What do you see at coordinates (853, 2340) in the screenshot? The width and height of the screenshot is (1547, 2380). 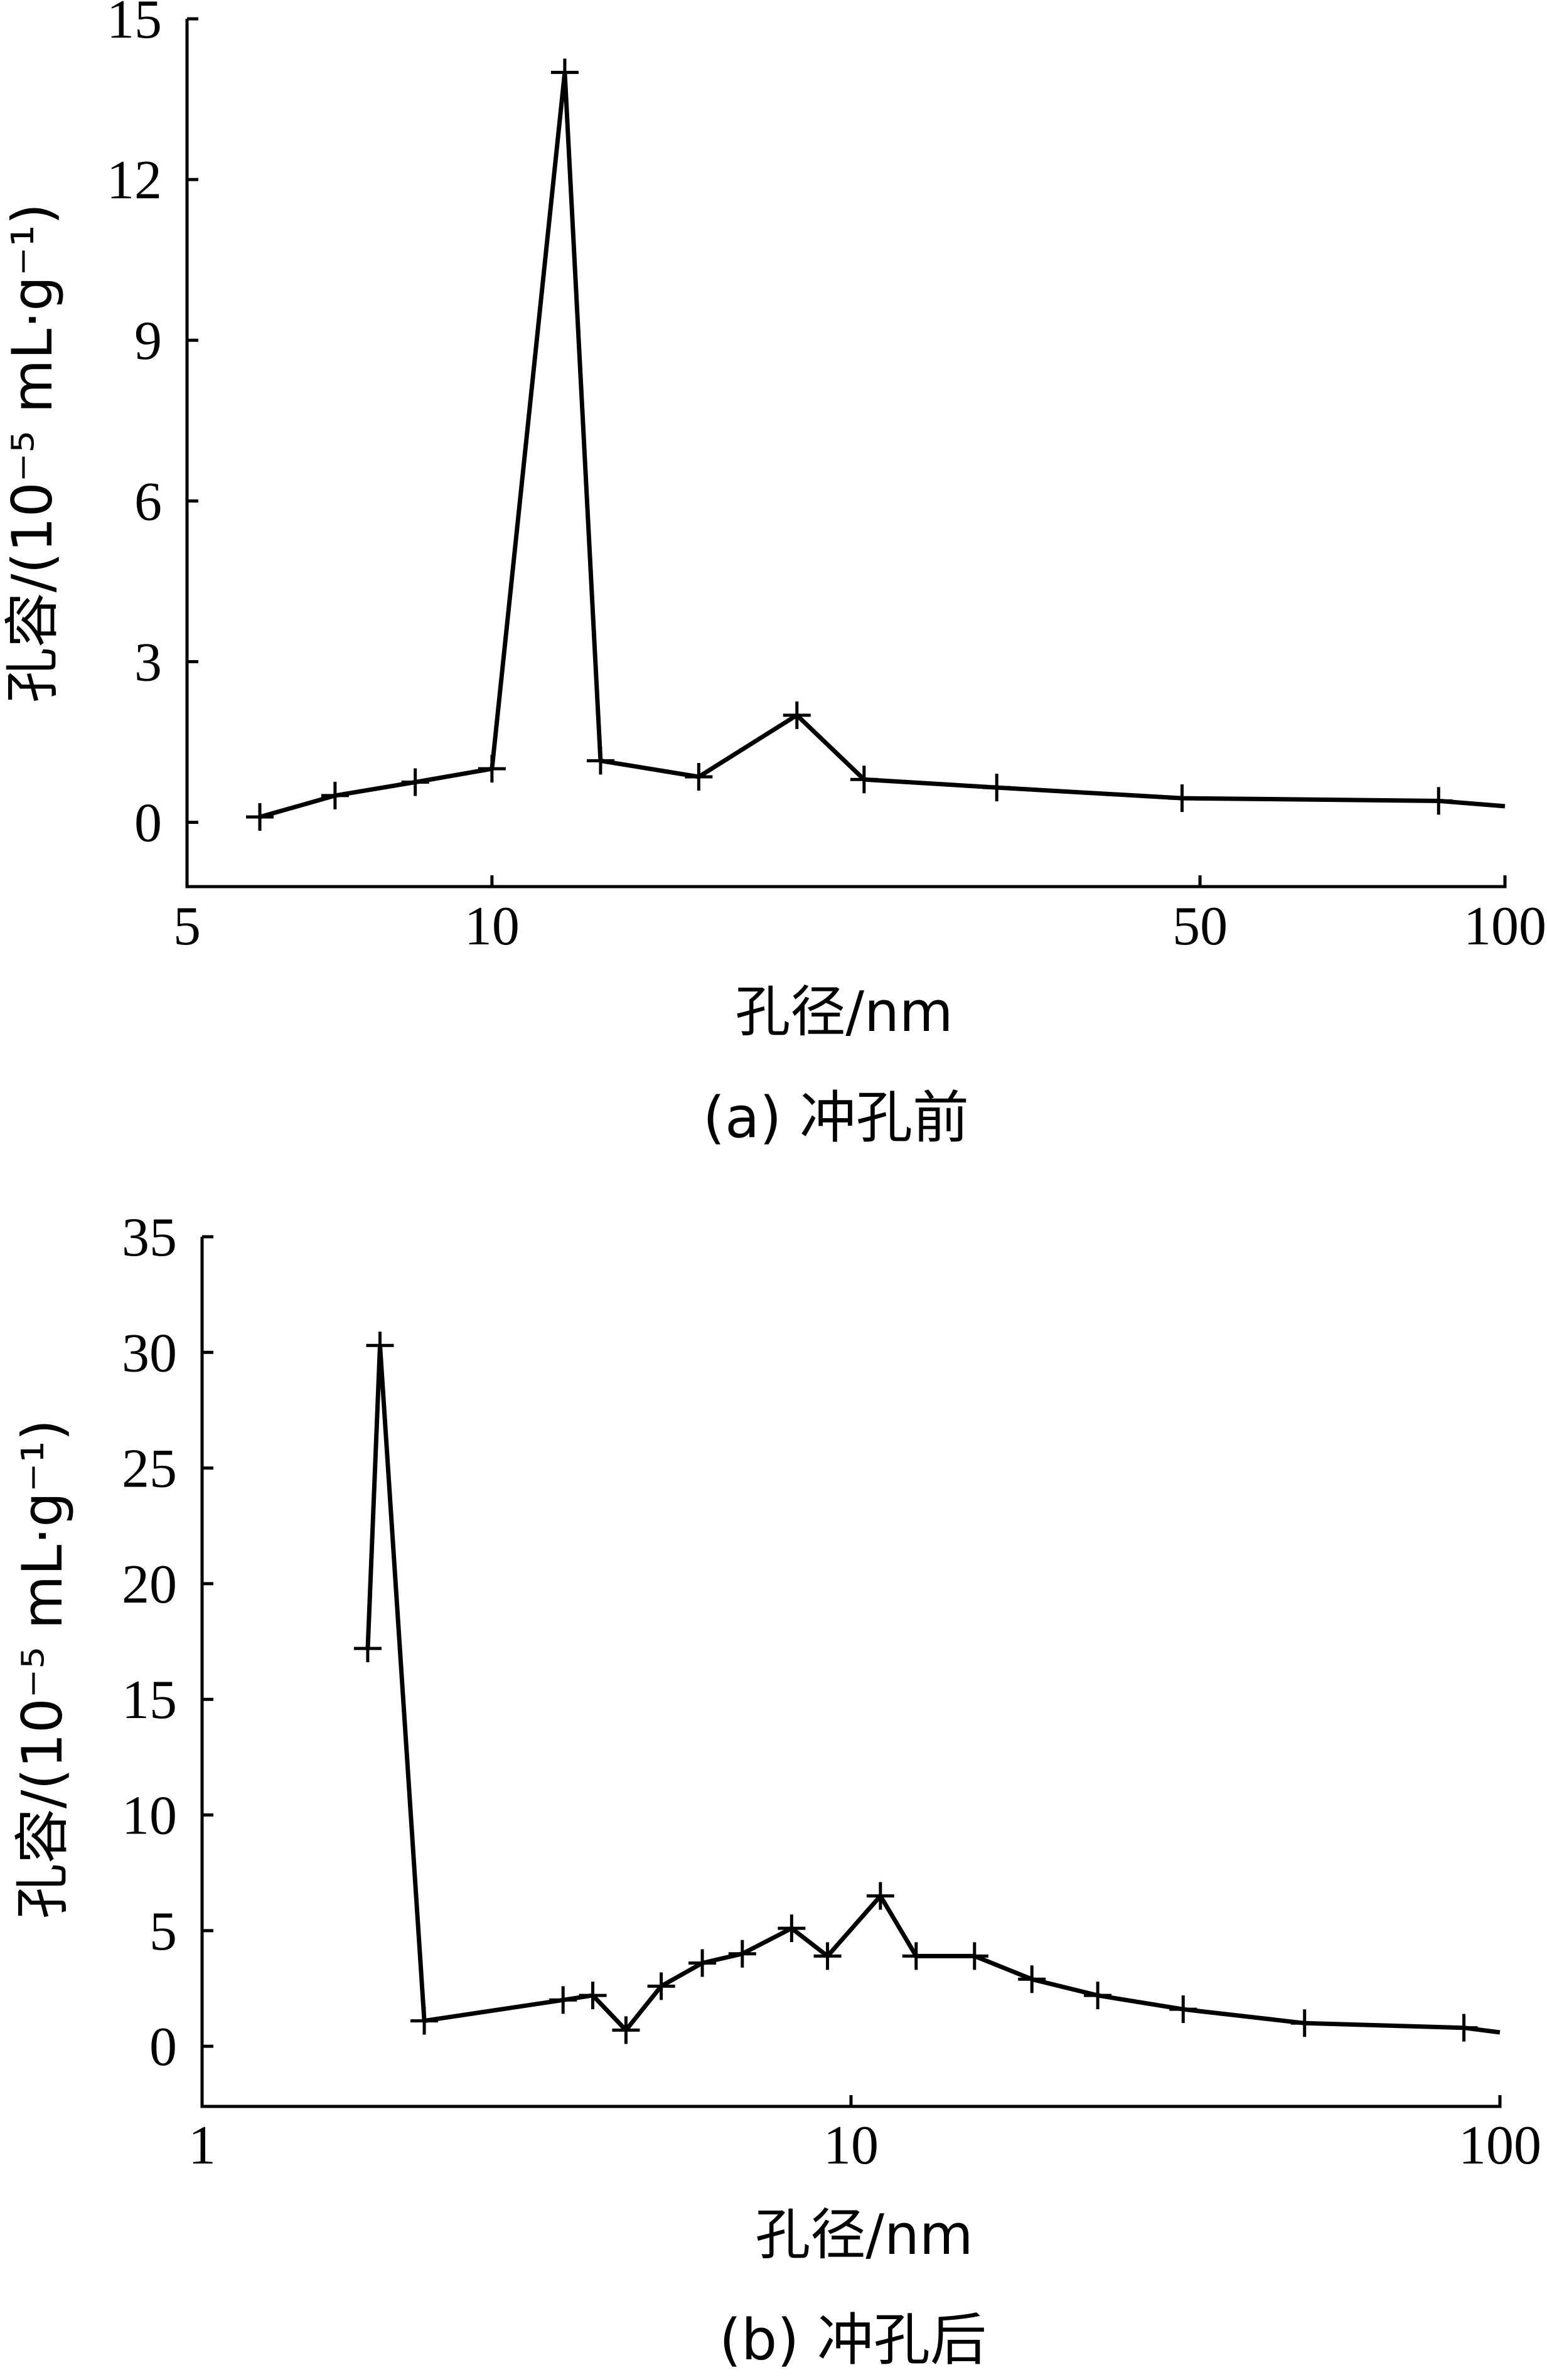 I see `panel-b-caption: (b) 冲孔后` at bounding box center [853, 2340].